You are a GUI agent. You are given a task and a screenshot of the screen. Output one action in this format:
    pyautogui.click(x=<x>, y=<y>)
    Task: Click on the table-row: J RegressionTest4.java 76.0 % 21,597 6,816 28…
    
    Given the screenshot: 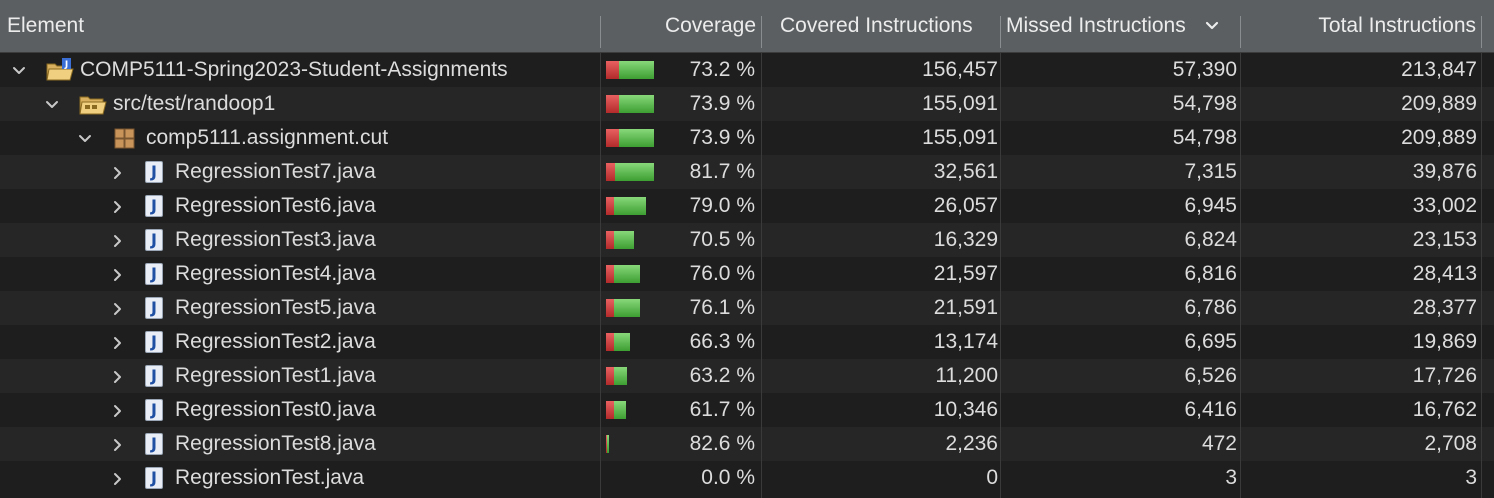 What is the action you would take?
    pyautogui.click(x=747, y=274)
    